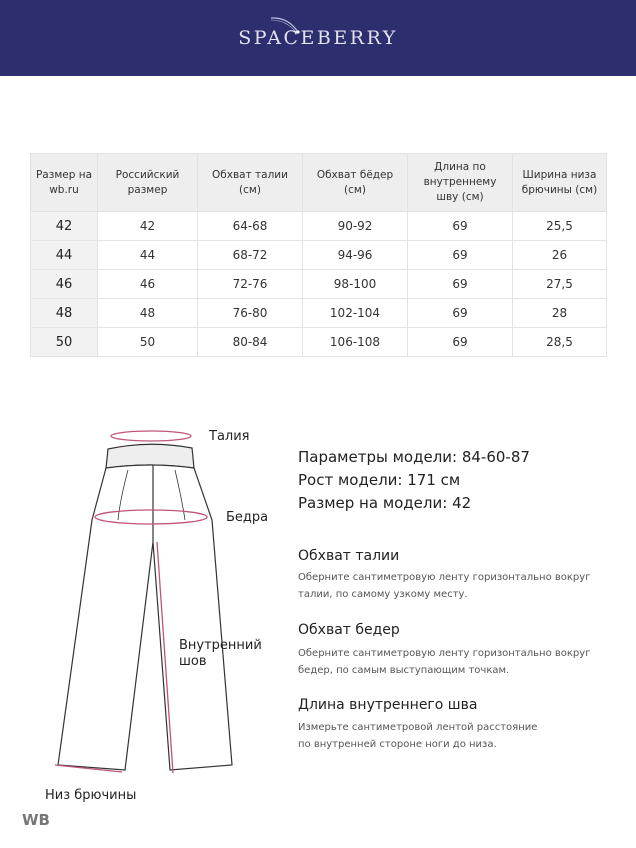 This screenshot has width=636, height=848. Describe the element at coordinates (355, 255) in the screenshot. I see `table-cell: 94-96` at that location.